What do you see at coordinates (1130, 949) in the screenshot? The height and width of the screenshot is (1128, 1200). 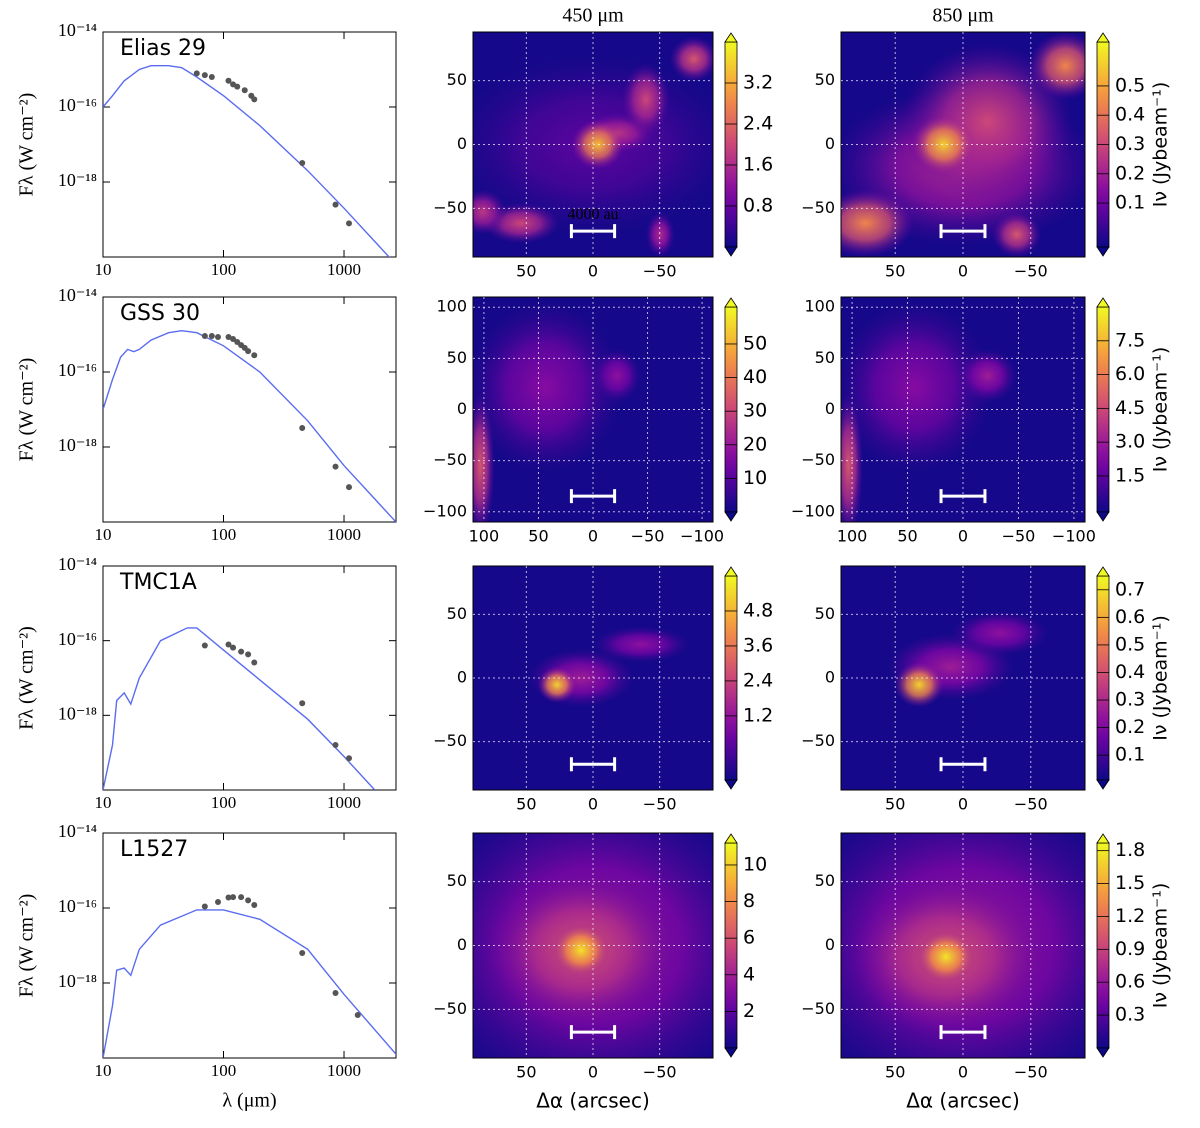 I see `colorbar-tick-label: 0.9` at bounding box center [1130, 949].